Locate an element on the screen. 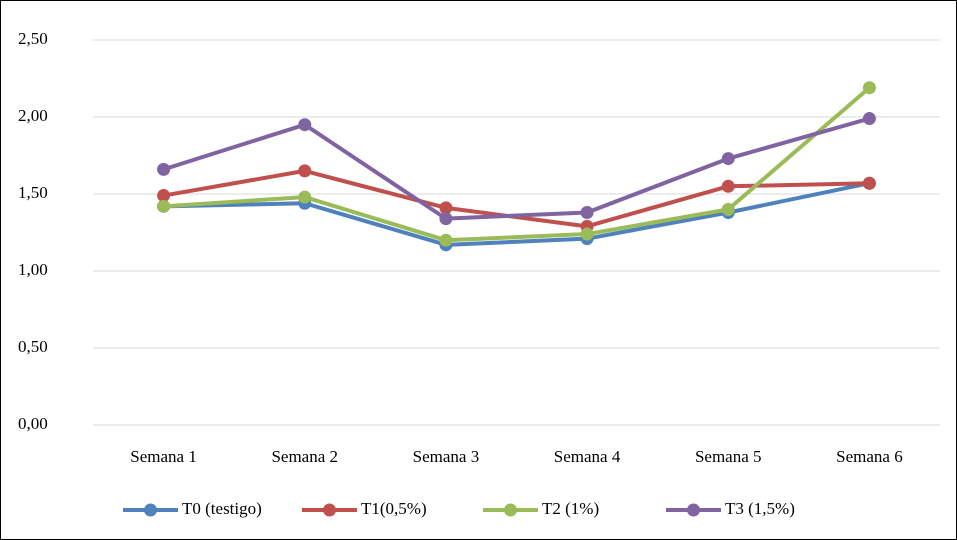  y-tick-label: 2,50 is located at coordinates (33, 38).